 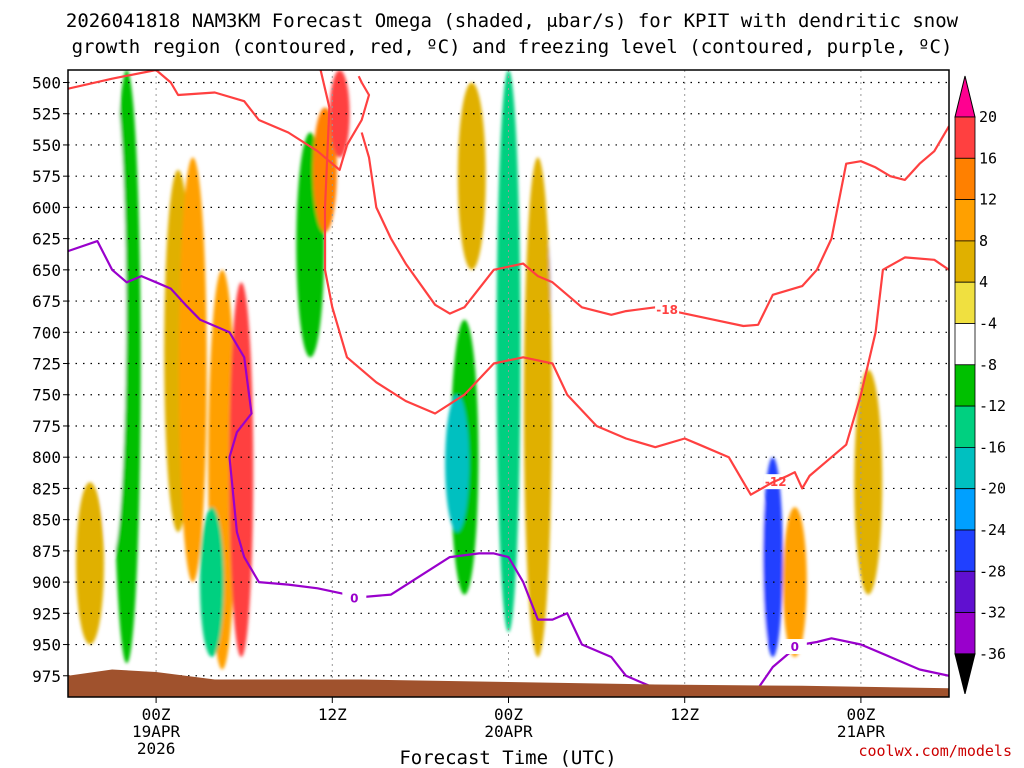 I want to click on xtick-label-6-2: 2026, so click(x=156, y=748).